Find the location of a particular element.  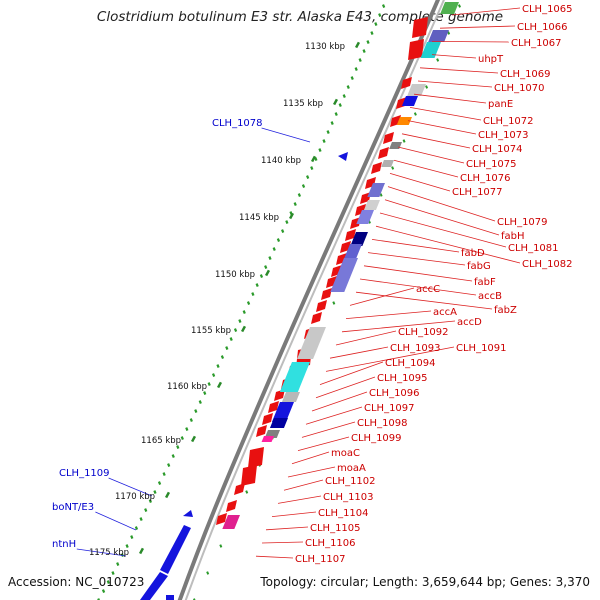

gene-label-5: CLH_1070 is located at coordinates (519, 88).